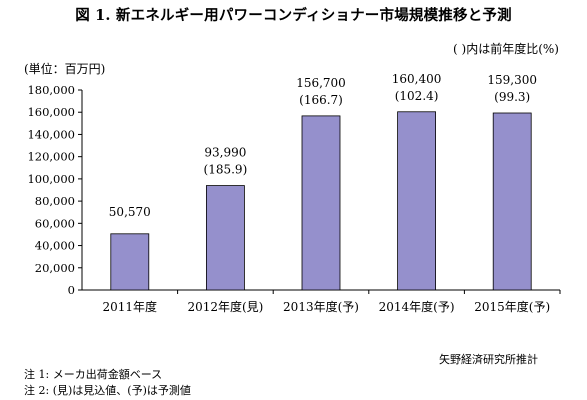  What do you see at coordinates (512, 306) in the screenshot?
I see `x-tick-label: 2015年度(予)` at bounding box center [512, 306].